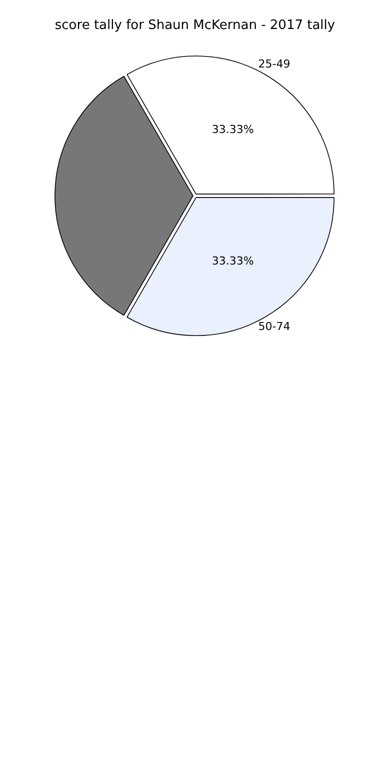 The width and height of the screenshot is (390, 780). What do you see at coordinates (195, 26) in the screenshot?
I see `chart-title: score tally for Shaun McKernan - 2017 tally` at bounding box center [195, 26].